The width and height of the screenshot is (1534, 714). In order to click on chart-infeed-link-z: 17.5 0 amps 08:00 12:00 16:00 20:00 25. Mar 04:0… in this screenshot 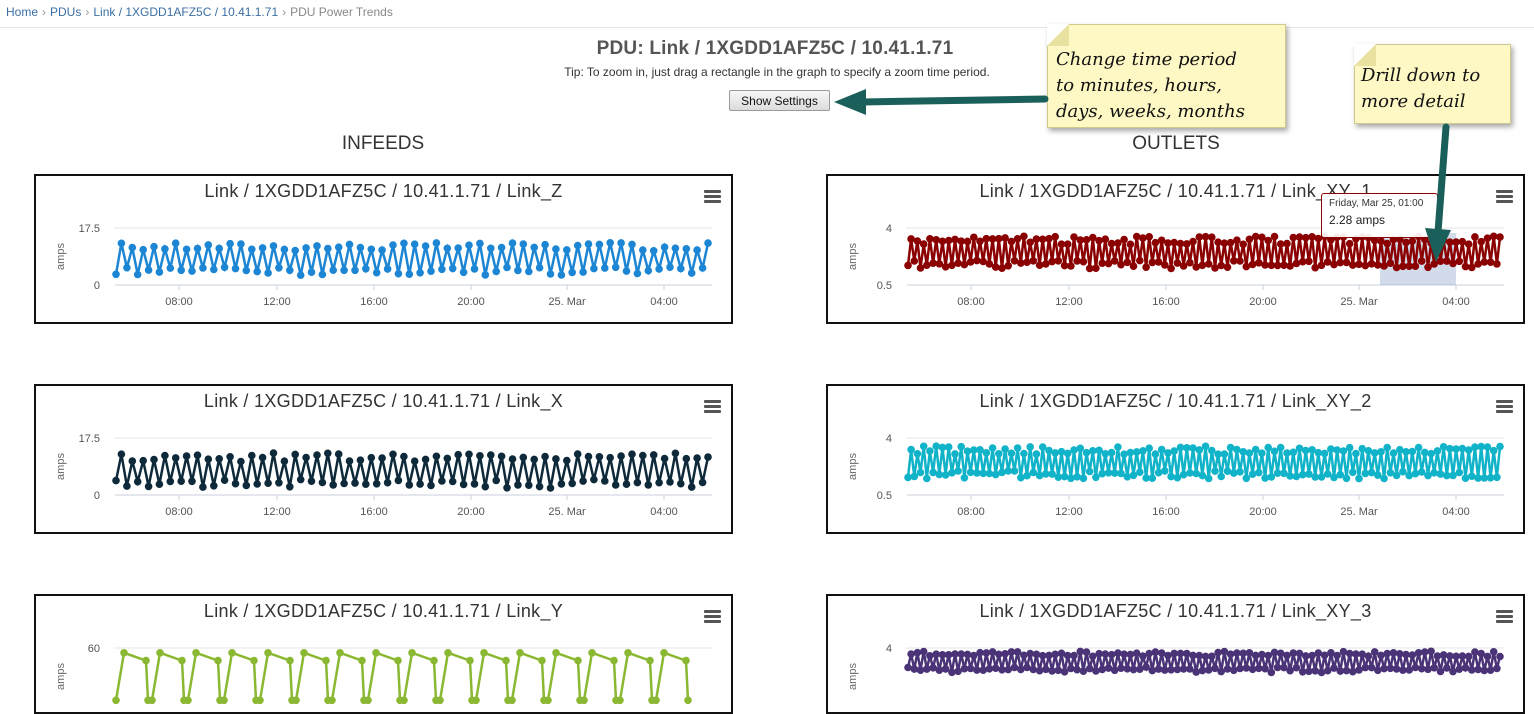, I will do `click(383, 249)`.